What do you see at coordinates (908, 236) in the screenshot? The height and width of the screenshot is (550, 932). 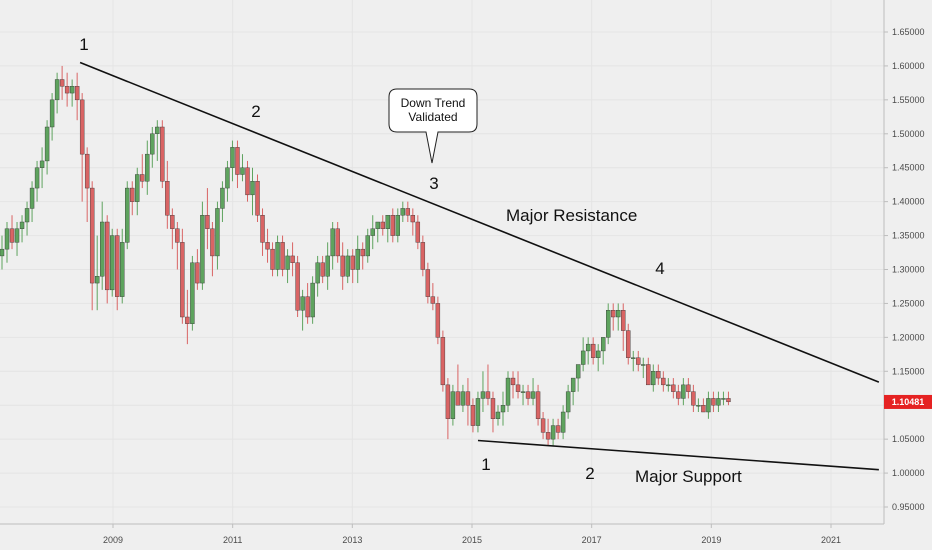 I see `price-tick-label: 1.35000` at bounding box center [908, 236].